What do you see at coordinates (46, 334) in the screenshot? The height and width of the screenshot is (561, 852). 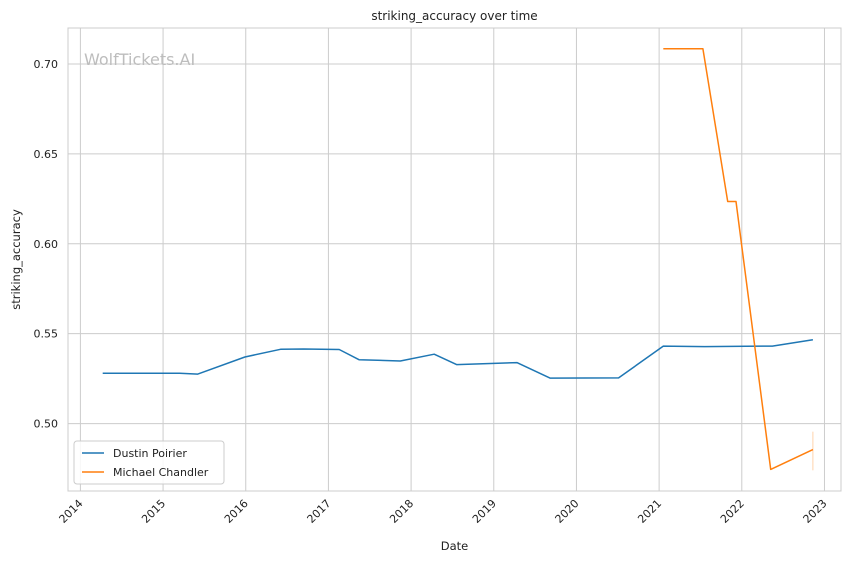 I see `y-tick-label: 0.55` at bounding box center [46, 334].